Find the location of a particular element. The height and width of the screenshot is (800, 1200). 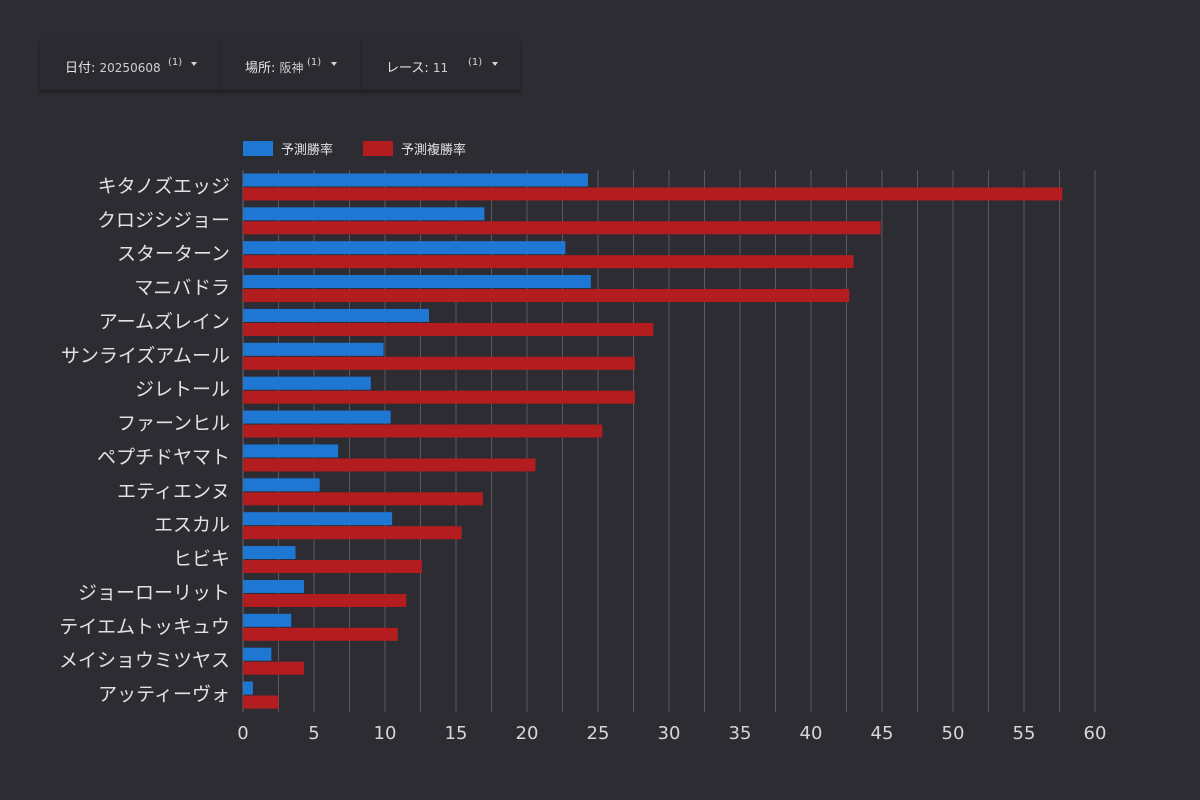

race-filter-label: レース: 11 is located at coordinates (417, 68).